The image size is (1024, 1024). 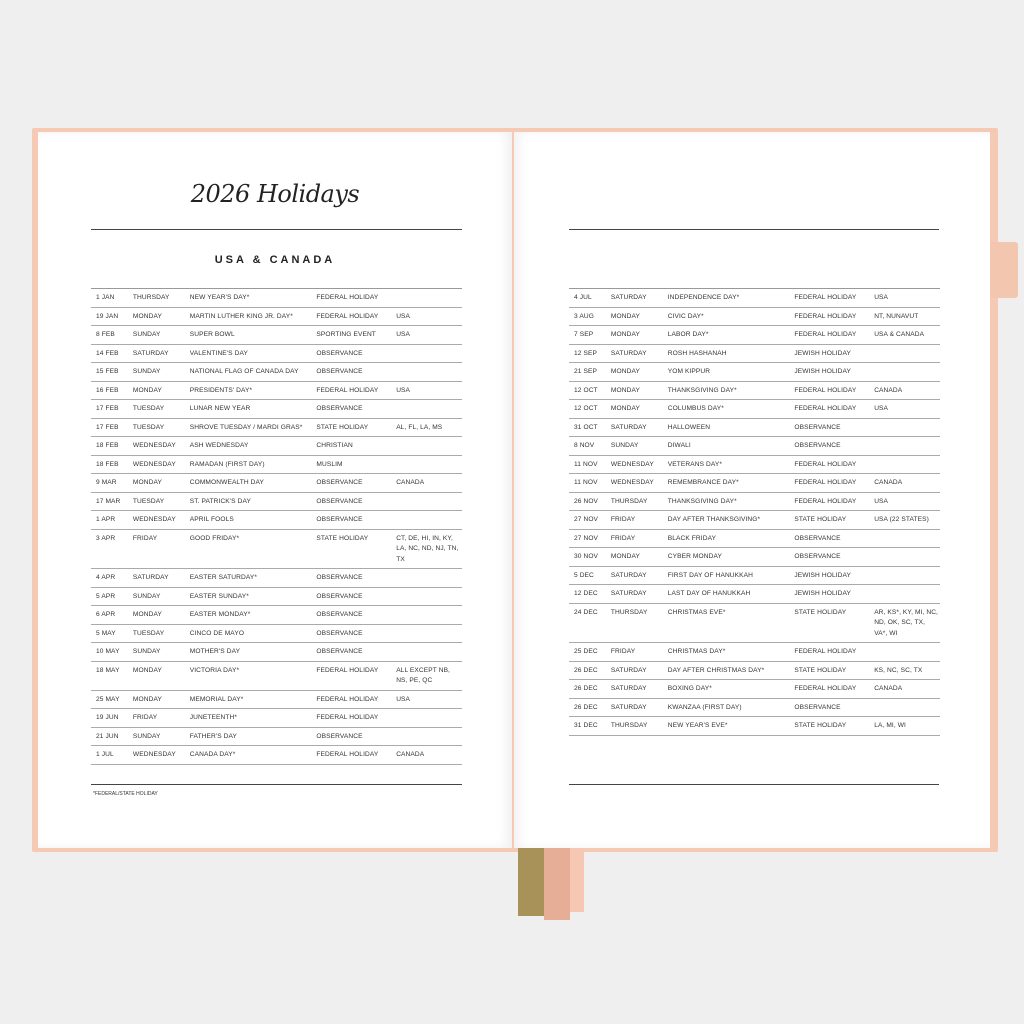 What do you see at coordinates (276, 615) in the screenshot?
I see `table-row: 6 APR MONDAY EASTER MONDAY* OBSERVANCE` at bounding box center [276, 615].